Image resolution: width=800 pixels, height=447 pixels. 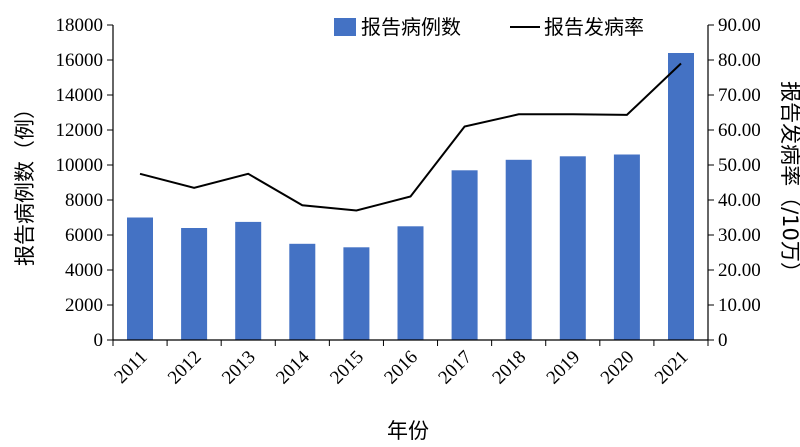 I want to click on left-tick-label: 4000, so click(x=84, y=270).